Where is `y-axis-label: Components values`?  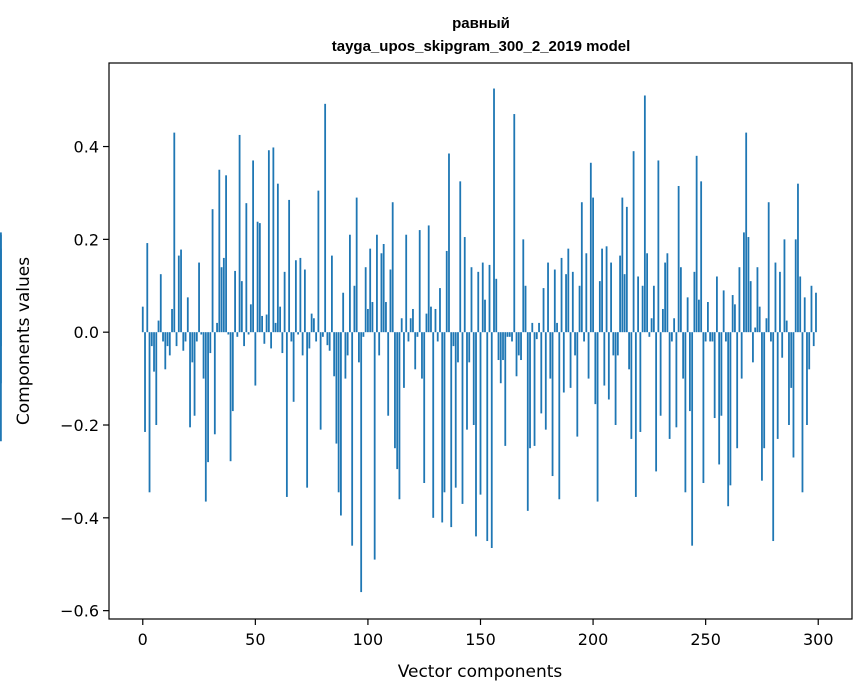
y-axis-label: Components values is located at coordinates (24, 341).